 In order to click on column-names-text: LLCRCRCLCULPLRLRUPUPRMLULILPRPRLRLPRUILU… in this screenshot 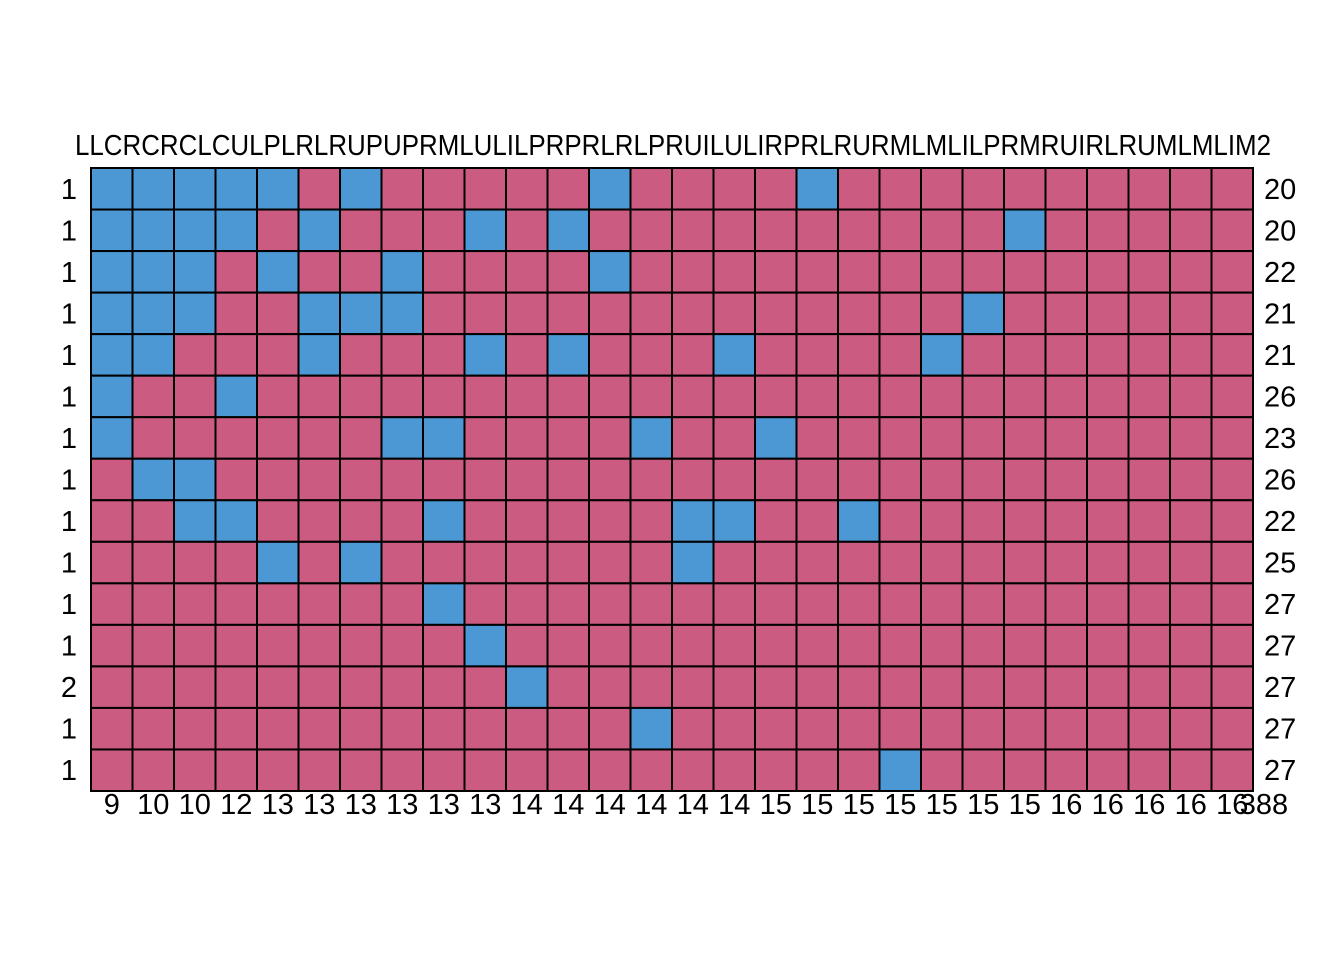, I will do `click(673, 146)`.